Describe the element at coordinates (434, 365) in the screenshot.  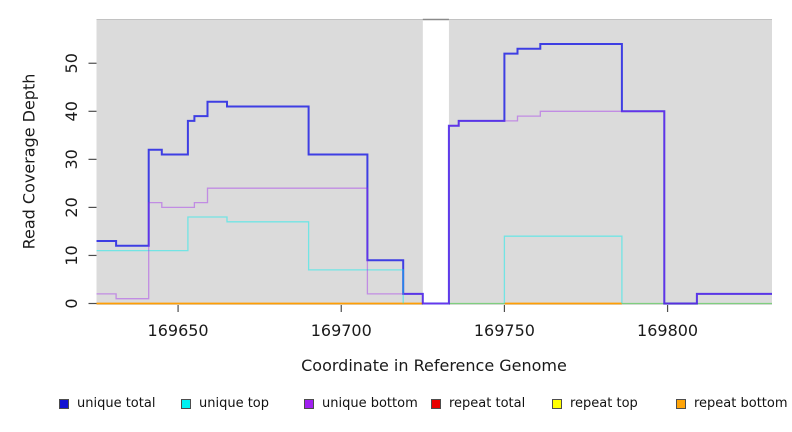
I see `x-axis-title: Coordinate in Reference Genome` at that location.